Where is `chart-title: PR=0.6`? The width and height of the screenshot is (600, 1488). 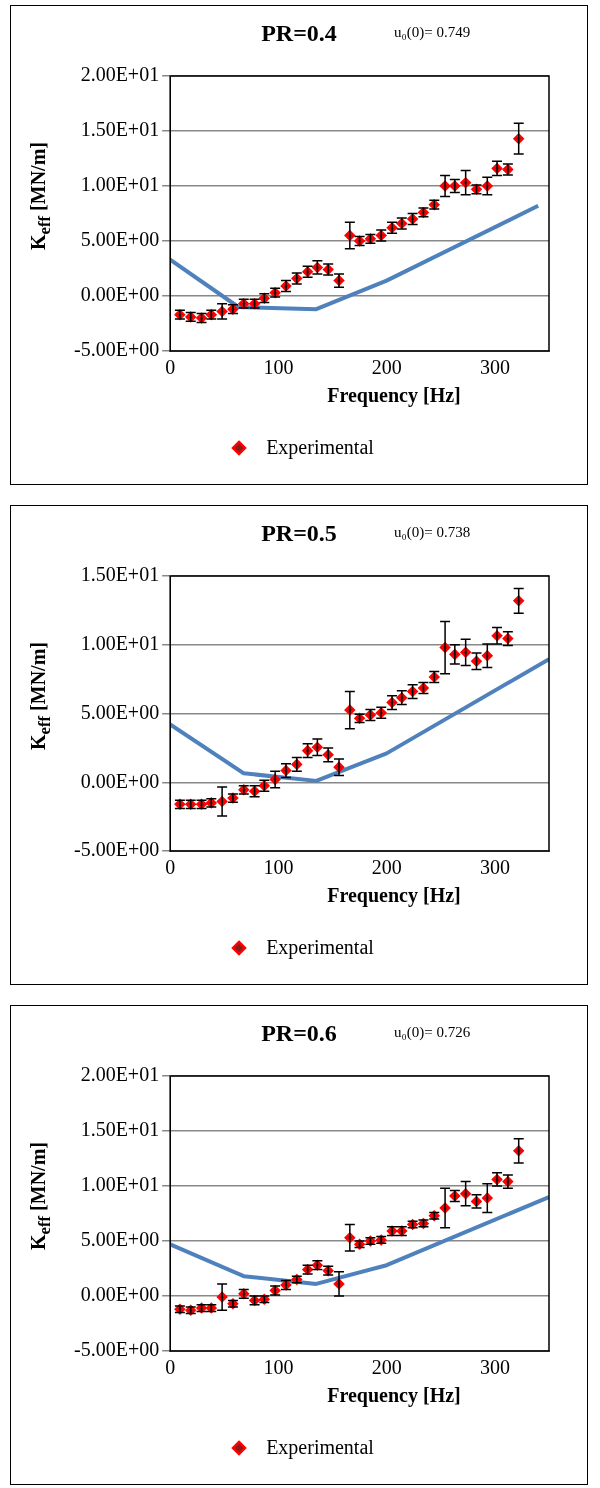 chart-title: PR=0.6 is located at coordinates (299, 1033).